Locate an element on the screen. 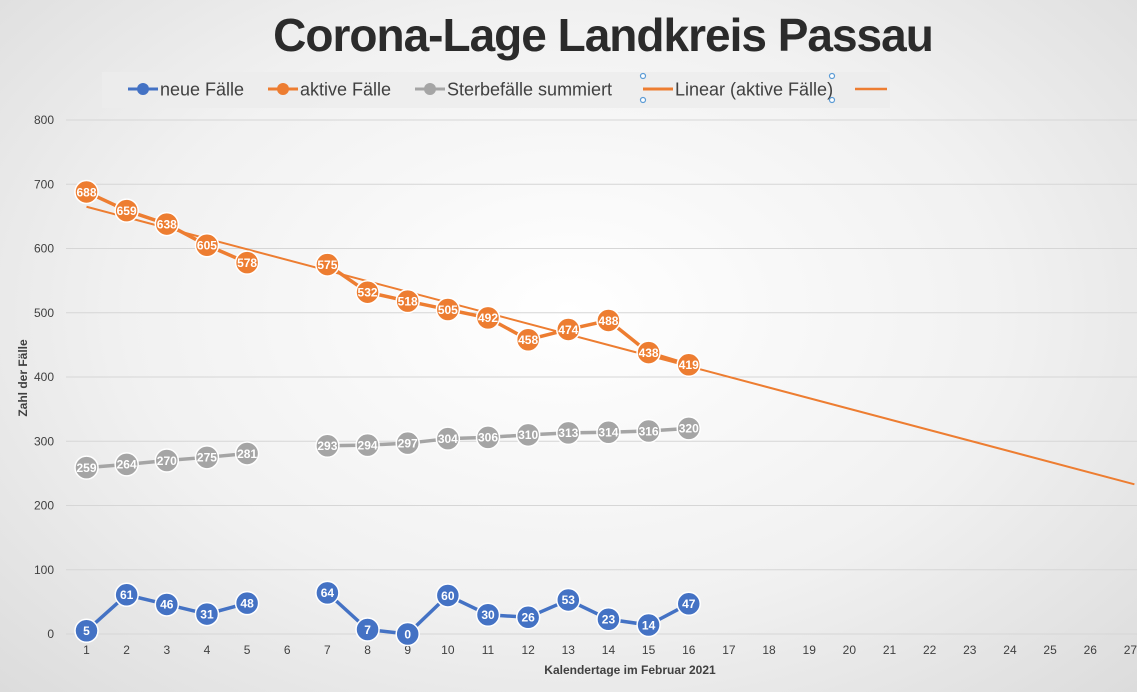  data-label: 46 is located at coordinates (167, 605).